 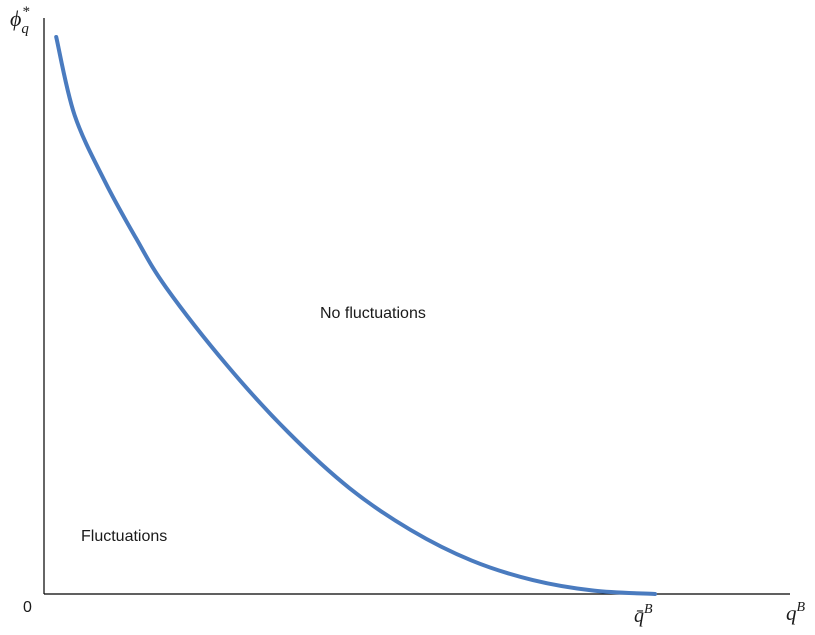 I want to click on x-axis-label: qB, so click(x=796, y=612).